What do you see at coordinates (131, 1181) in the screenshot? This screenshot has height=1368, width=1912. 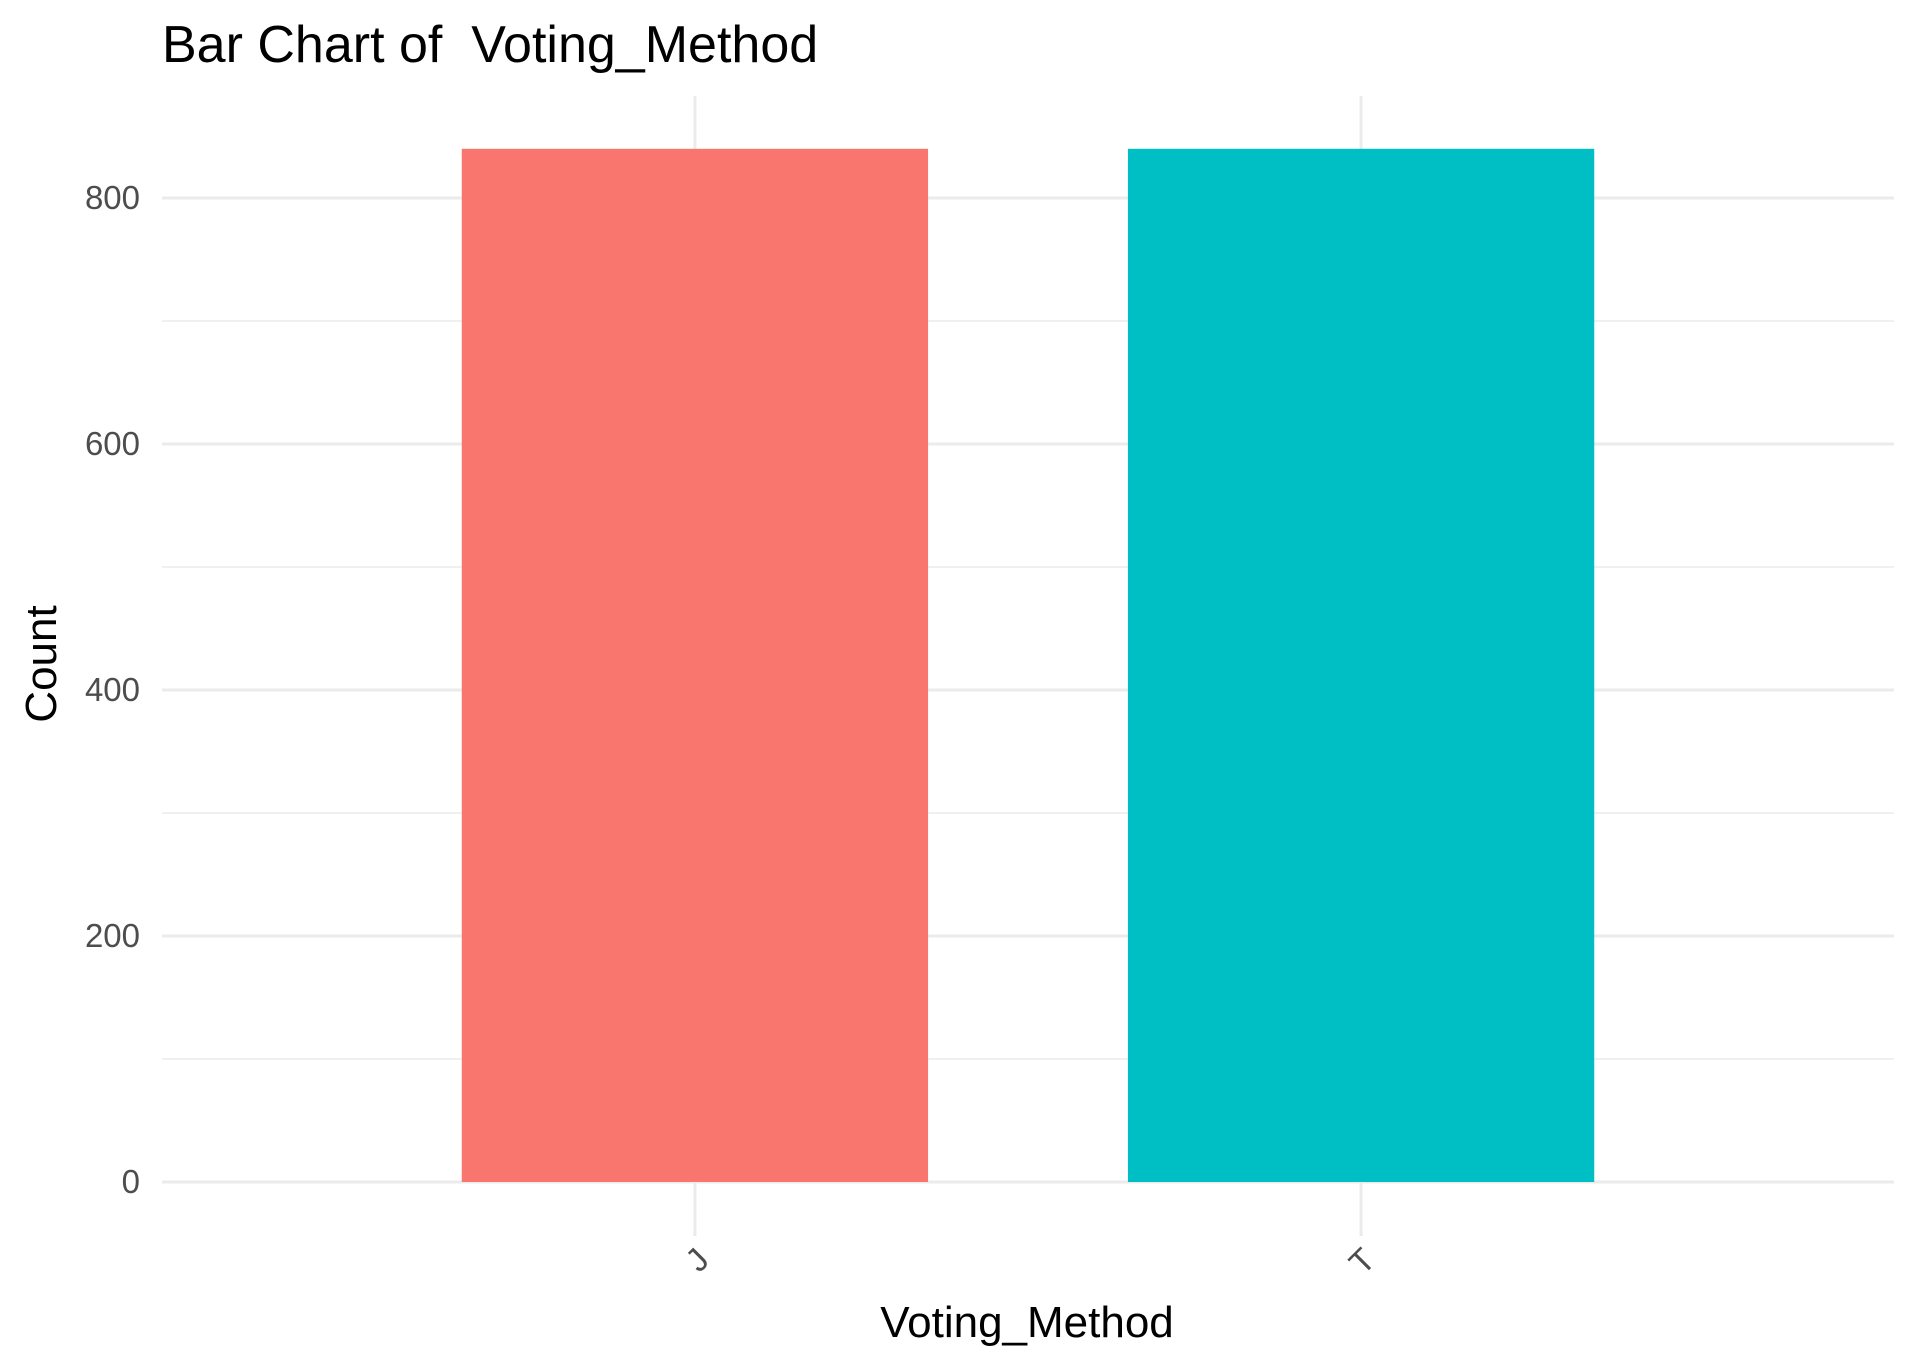 I see `y-tick-label: 0` at bounding box center [131, 1181].